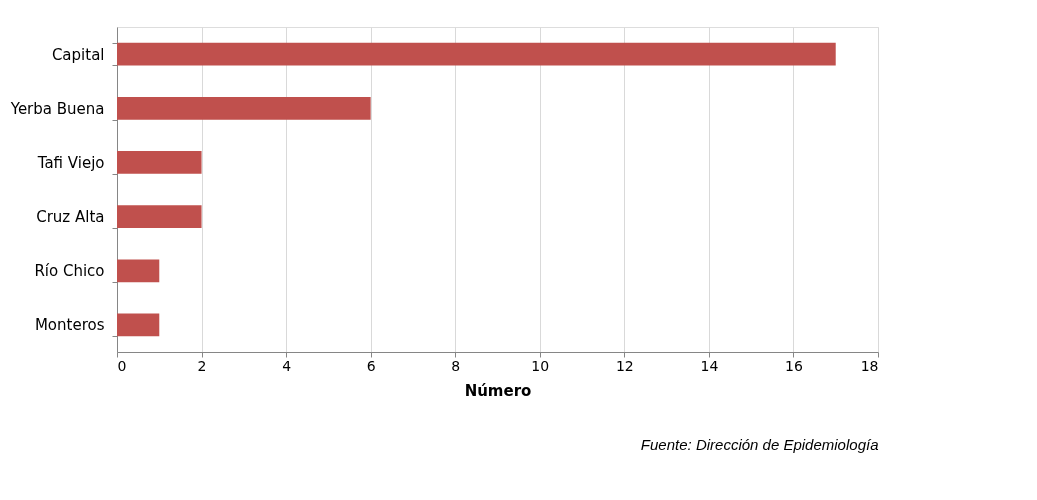 The height and width of the screenshot is (500, 1037). Describe the element at coordinates (456, 365) in the screenshot. I see `x-tick-label: 8` at that location.